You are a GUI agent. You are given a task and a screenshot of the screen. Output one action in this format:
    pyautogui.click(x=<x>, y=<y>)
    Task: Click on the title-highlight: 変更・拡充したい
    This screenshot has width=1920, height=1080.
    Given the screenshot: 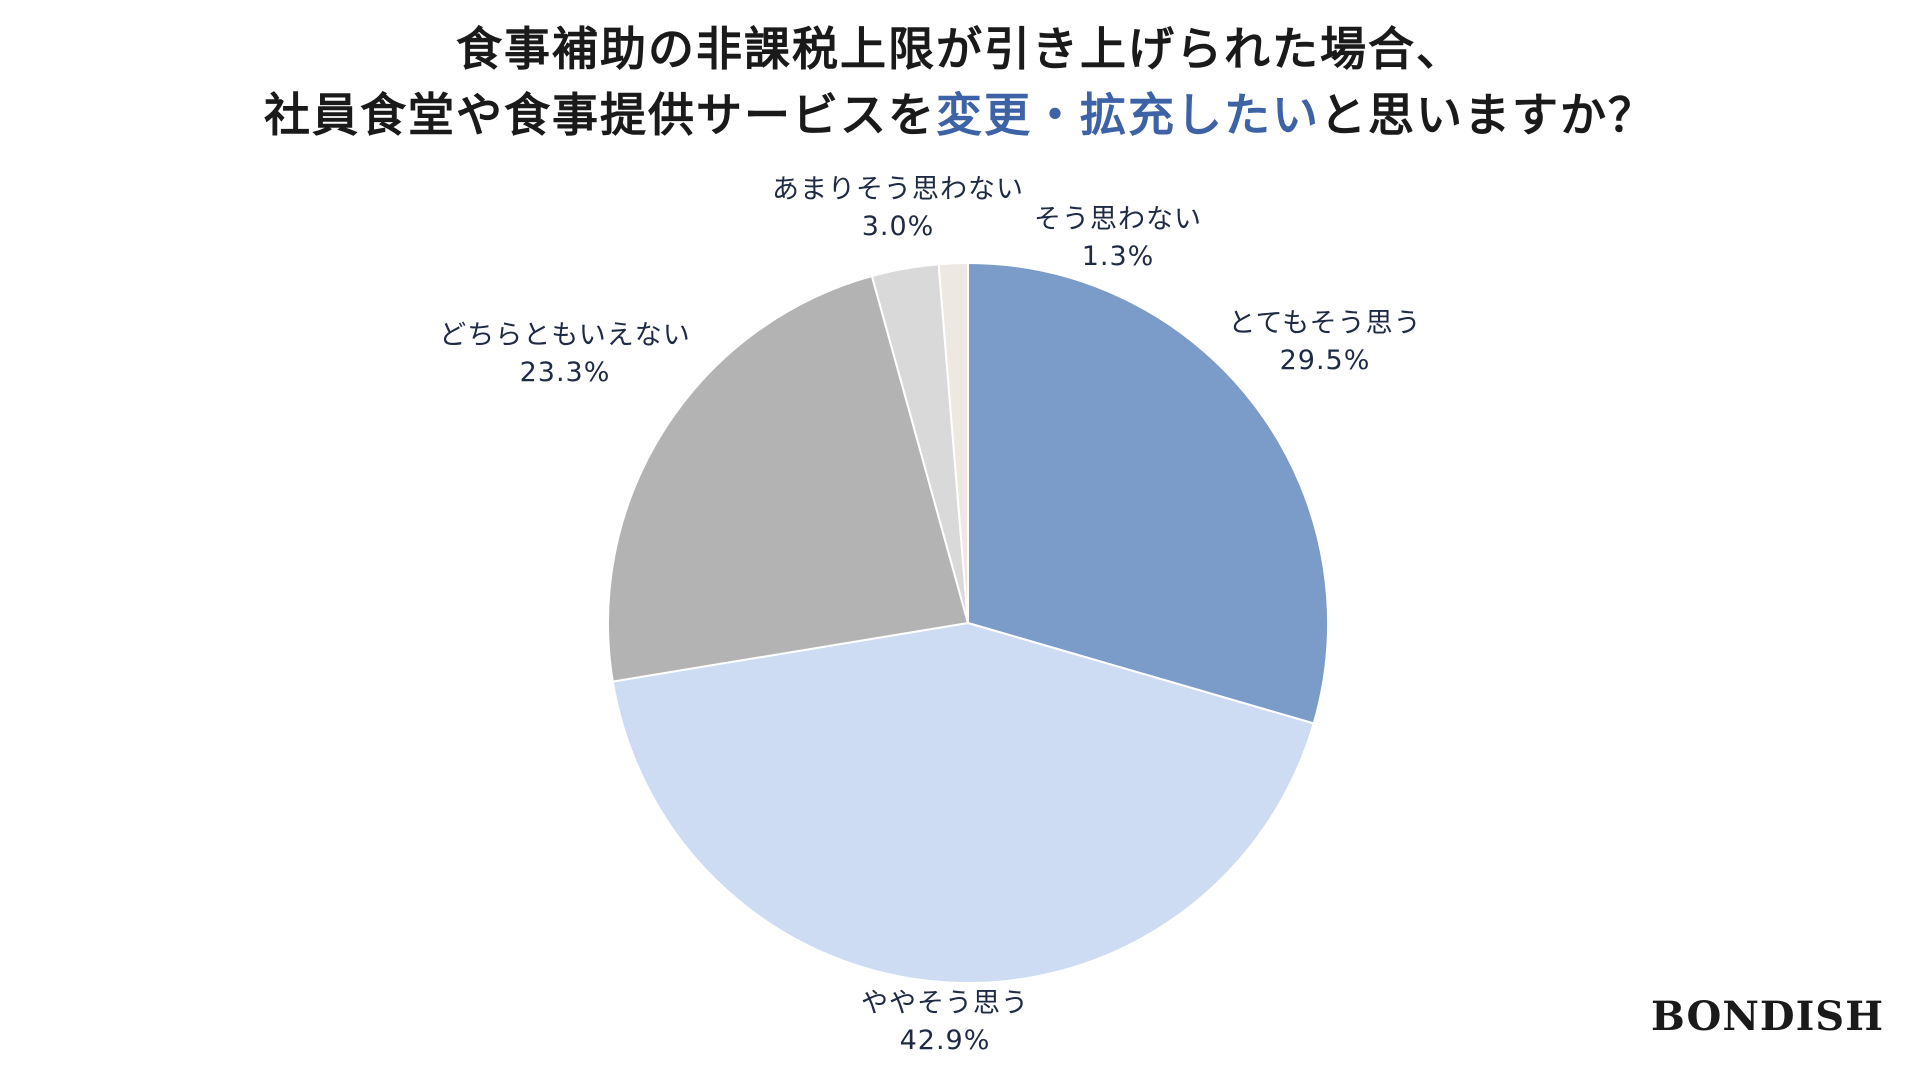 What is the action you would take?
    pyautogui.click(x=1128, y=115)
    